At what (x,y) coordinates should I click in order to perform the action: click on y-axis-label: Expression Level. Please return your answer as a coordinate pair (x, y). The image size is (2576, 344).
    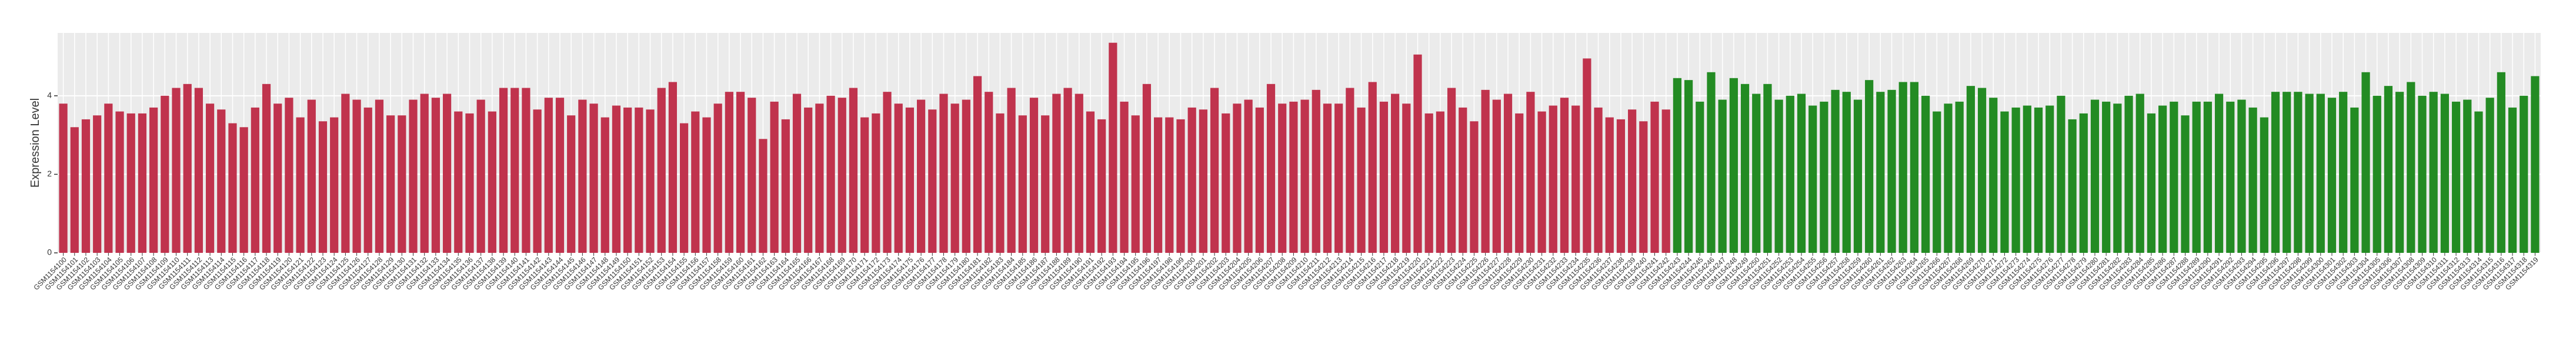
    Looking at the image, I should click on (35, 143).